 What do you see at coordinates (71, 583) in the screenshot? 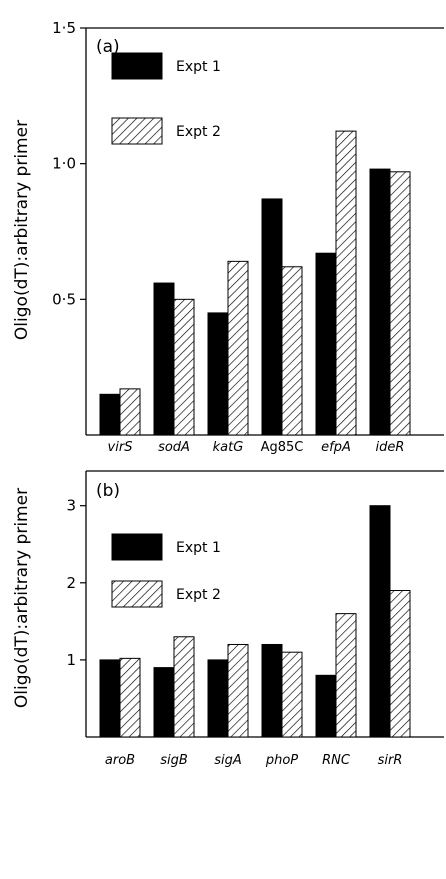
I see `y-tick-label: 2` at bounding box center [71, 583].